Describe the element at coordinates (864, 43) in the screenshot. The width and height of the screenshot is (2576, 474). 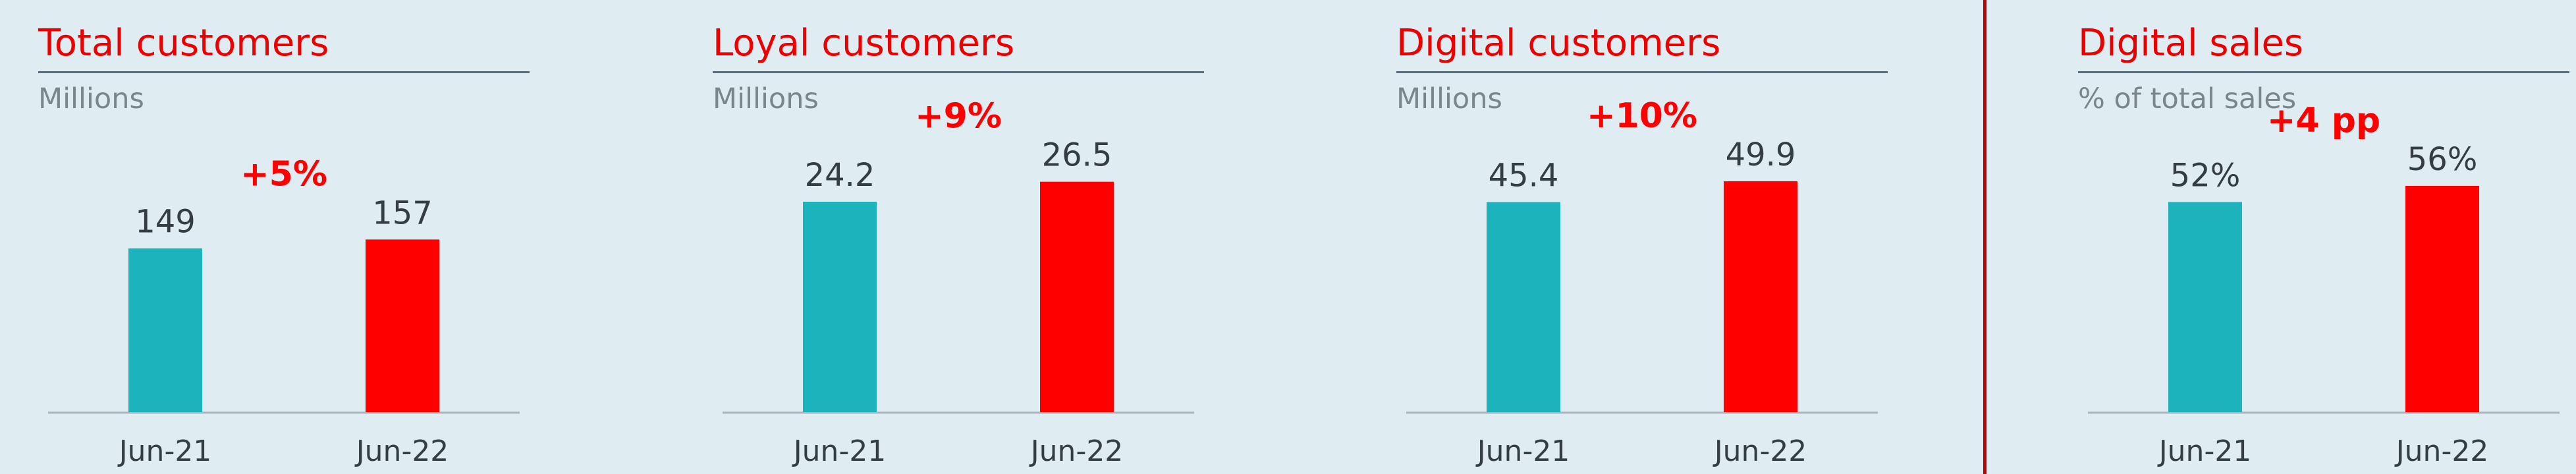
I see `chart-title: Loyal customers` at that location.